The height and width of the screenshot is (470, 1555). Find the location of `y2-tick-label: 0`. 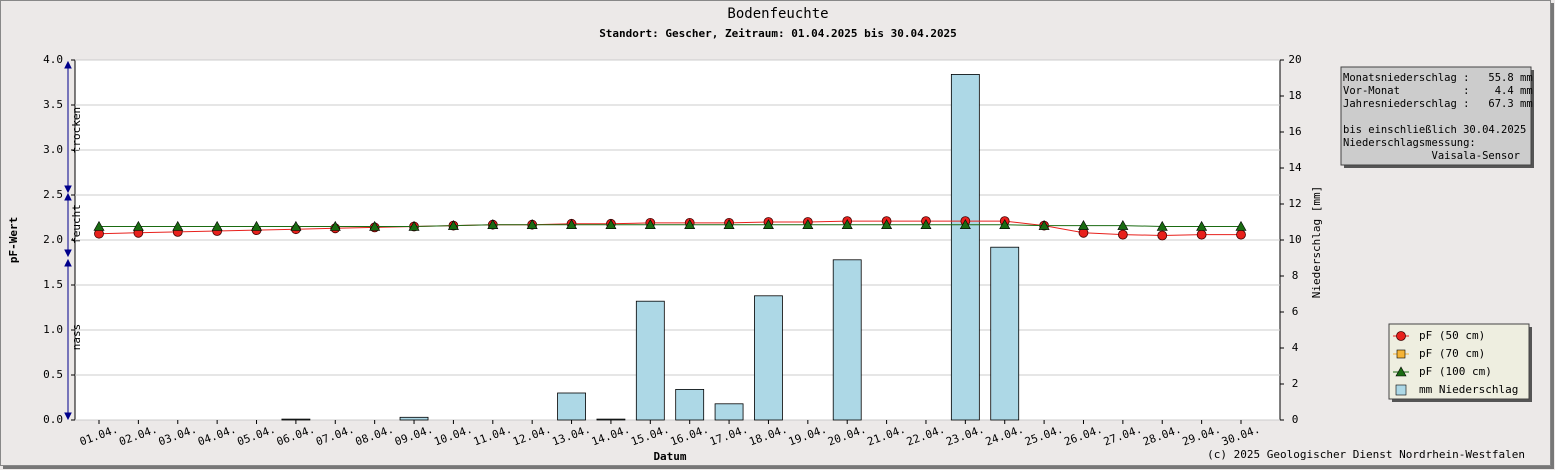

y2-tick-label: 0 is located at coordinates (1295, 419).